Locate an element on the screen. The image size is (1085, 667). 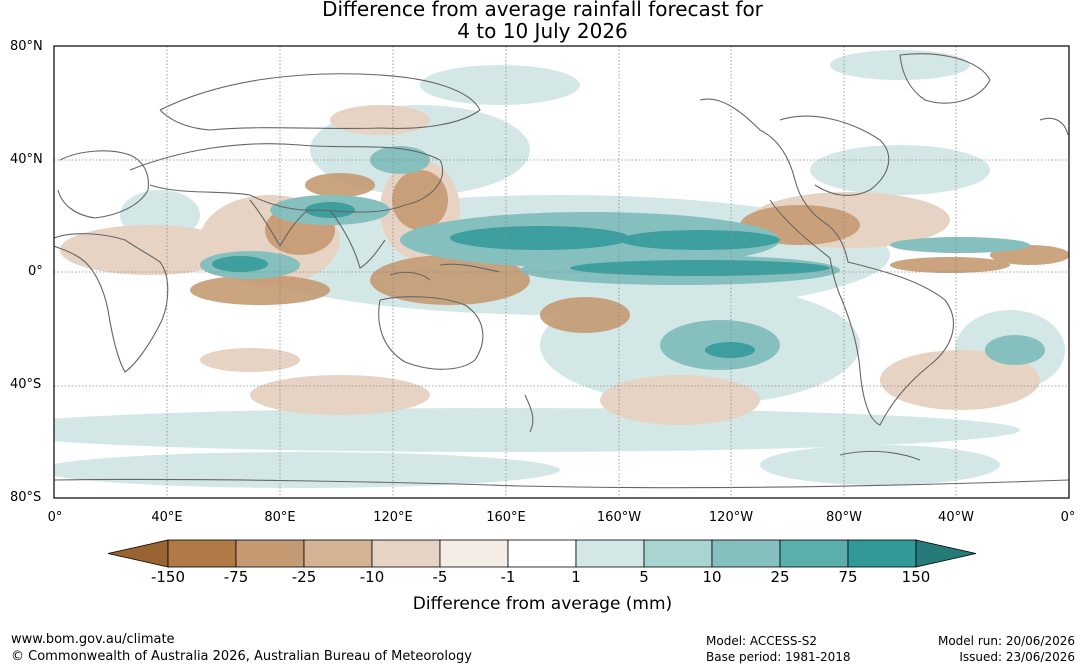
colorbar-tick-label: -5 is located at coordinates (440, 577).